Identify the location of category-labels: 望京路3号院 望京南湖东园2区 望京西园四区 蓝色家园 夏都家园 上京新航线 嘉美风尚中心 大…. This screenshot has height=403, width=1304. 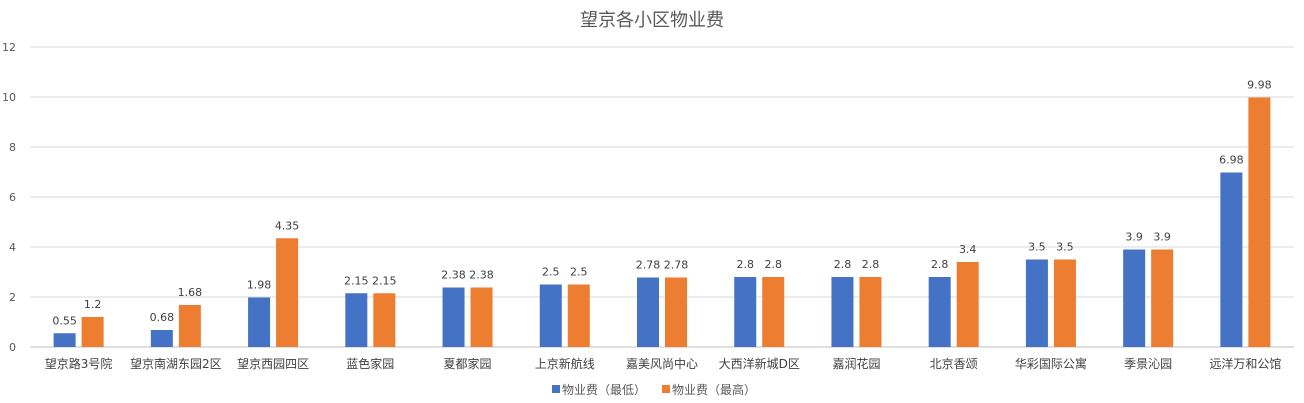
(663, 363).